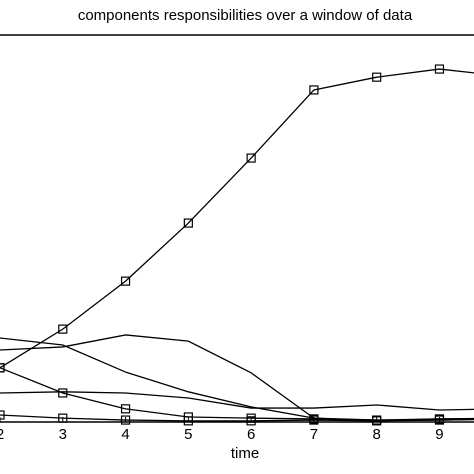  I want to click on x-axis-label: time, so click(245, 453).